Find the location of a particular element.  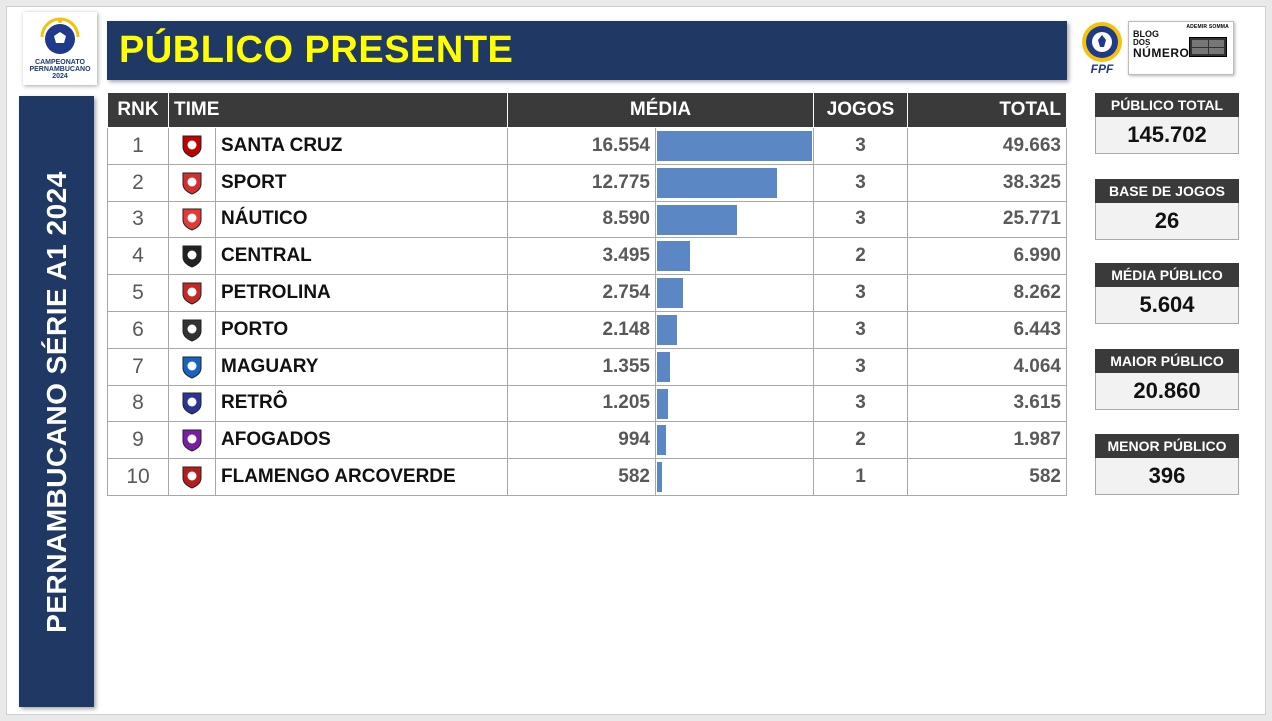

federation-seal-icon is located at coordinates (1102, 42).